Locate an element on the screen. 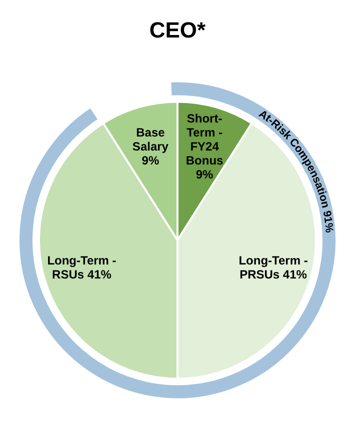  chart-title: CEO* is located at coordinates (177, 29).